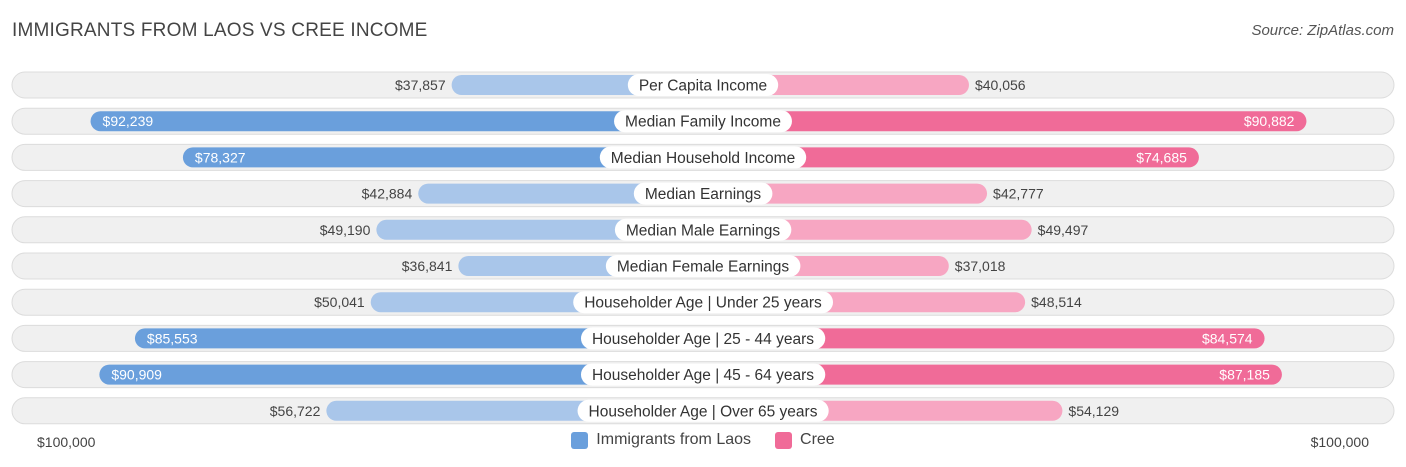 Image resolution: width=1406 pixels, height=467 pixels. Describe the element at coordinates (1063, 230) in the screenshot. I see `value-label-cree: $49,497` at that location.